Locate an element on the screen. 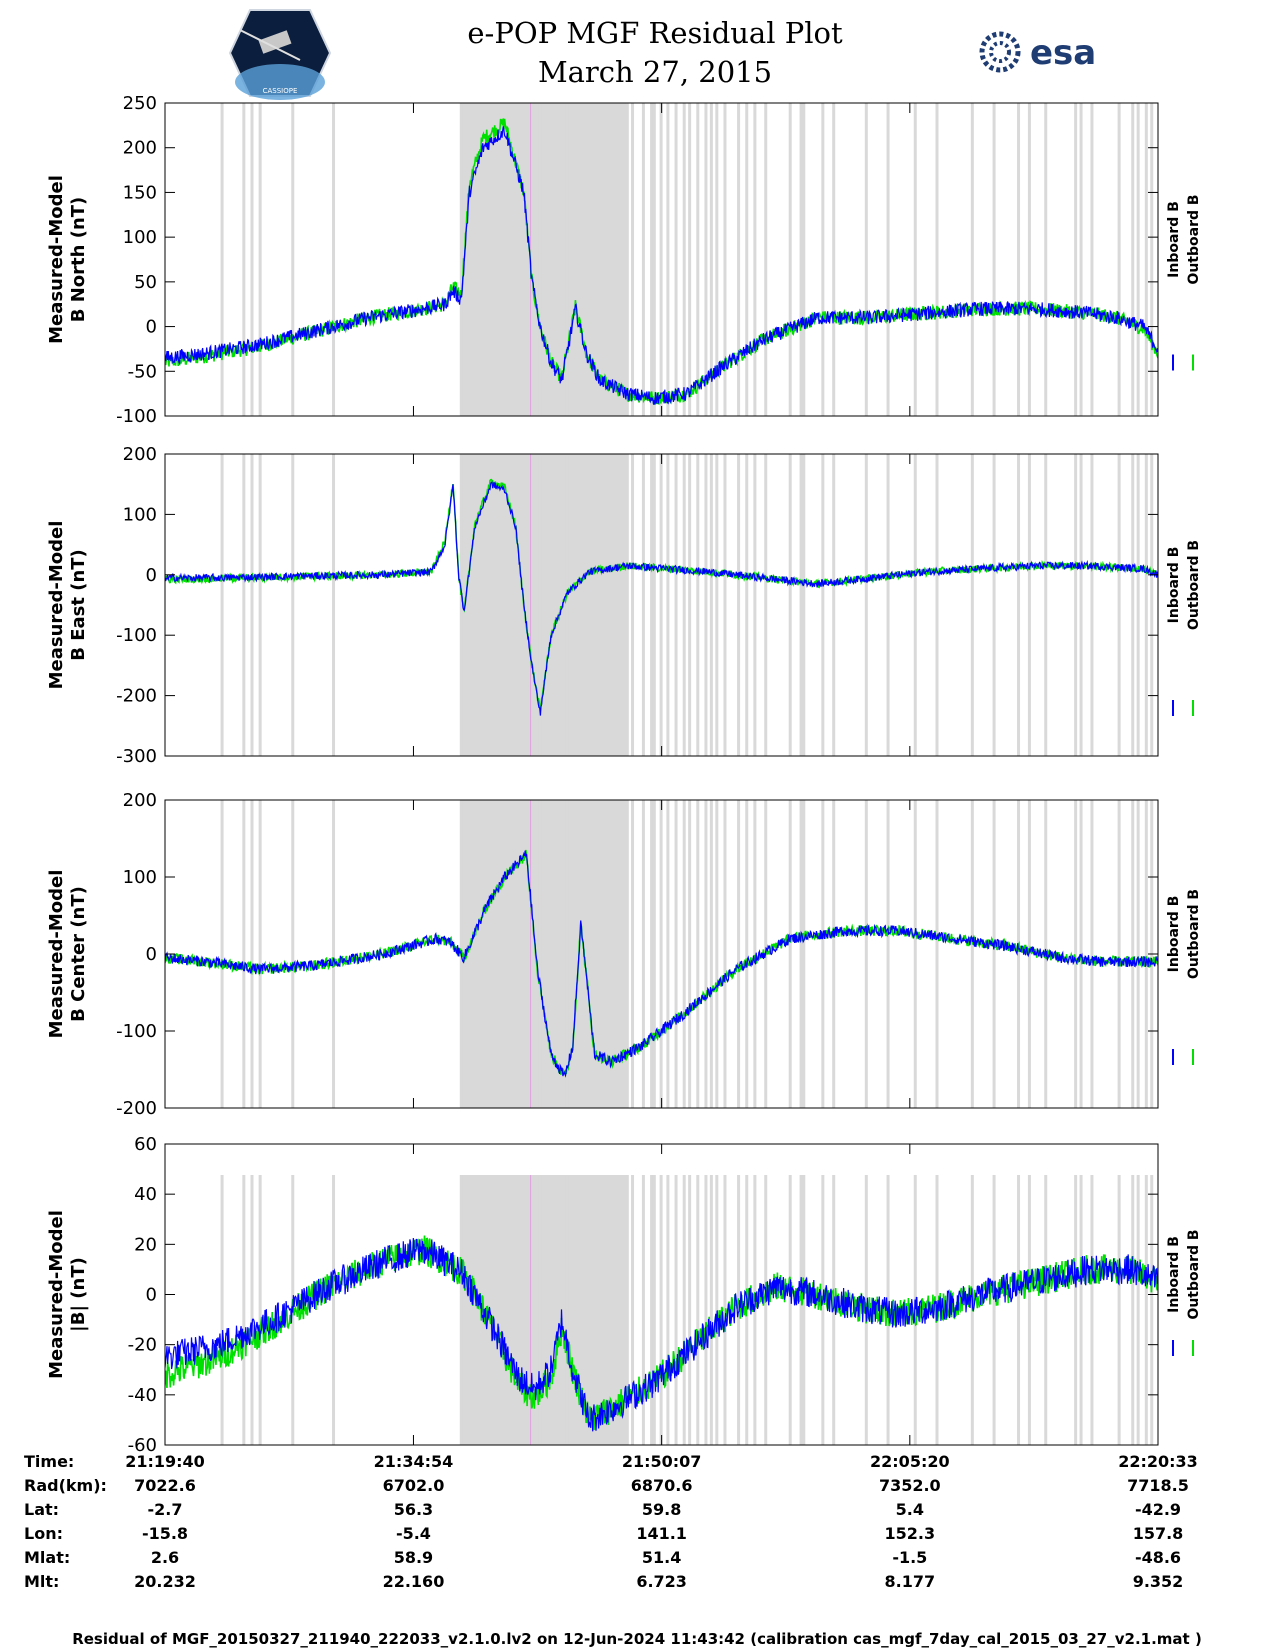 This screenshot has height=1650, width=1275. cassiope-logo: CASSIOPE is located at coordinates (280, 54).